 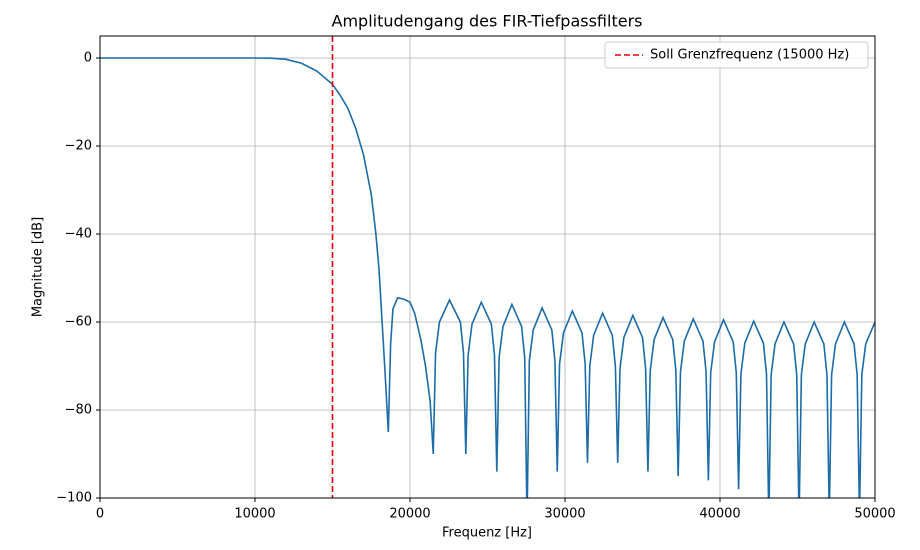 What do you see at coordinates (564, 514) in the screenshot?
I see `x-tick-label: 30000` at bounding box center [564, 514].